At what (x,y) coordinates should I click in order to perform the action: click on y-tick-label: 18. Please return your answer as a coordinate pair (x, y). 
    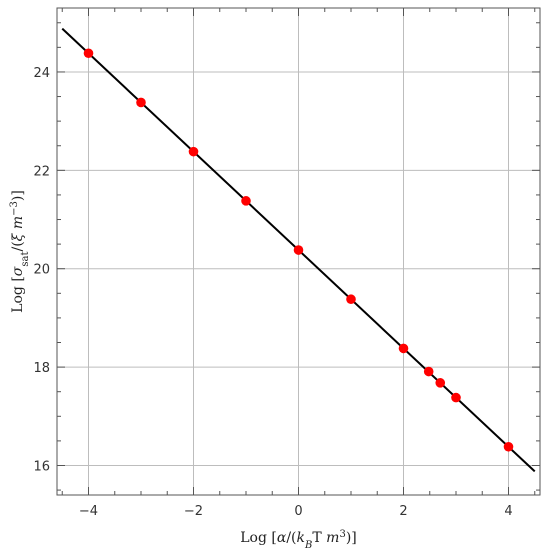
    Looking at the image, I should click on (41, 368).